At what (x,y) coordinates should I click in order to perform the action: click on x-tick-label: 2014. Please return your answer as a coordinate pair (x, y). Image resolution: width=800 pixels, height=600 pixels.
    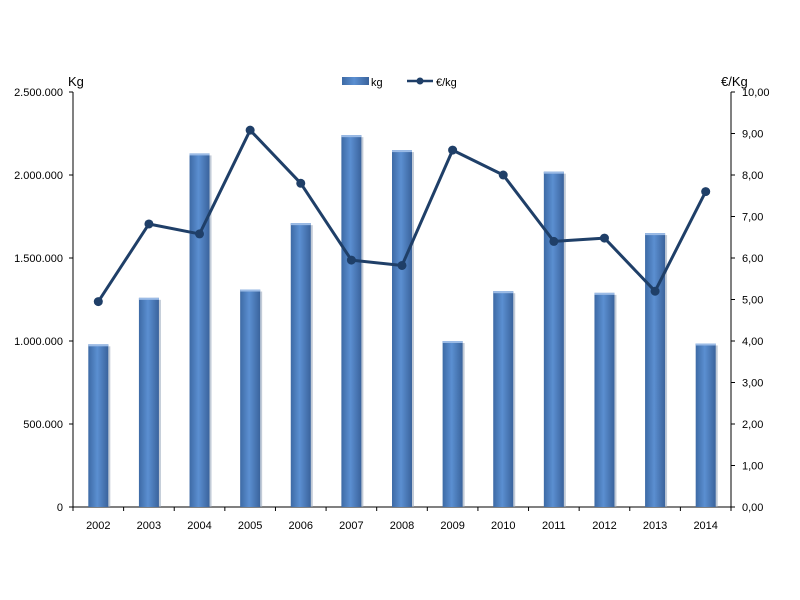
    Looking at the image, I should click on (705, 526).